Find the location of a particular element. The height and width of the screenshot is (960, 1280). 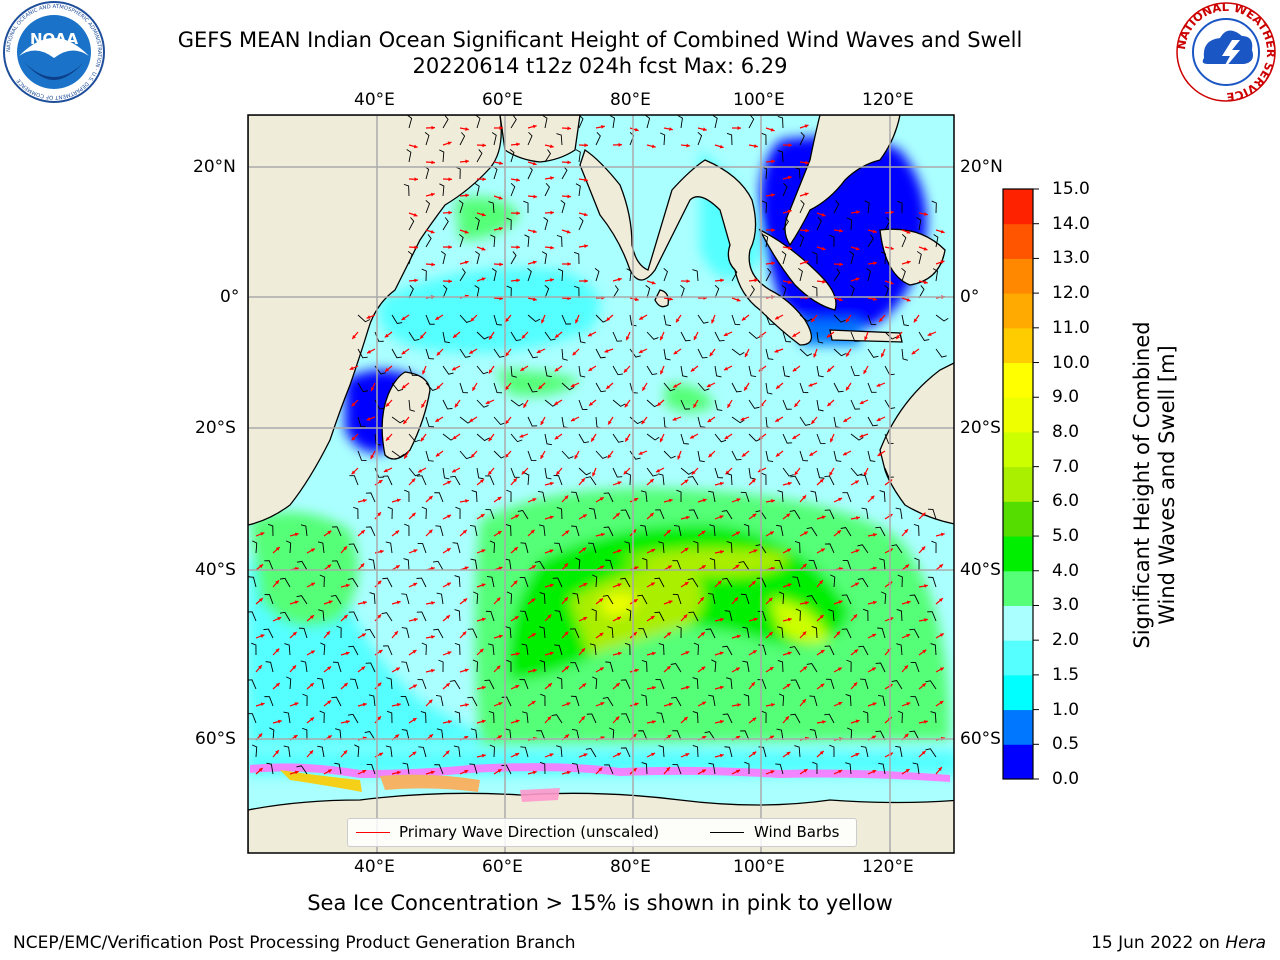

land-sri-lanka is located at coordinates (661, 298).